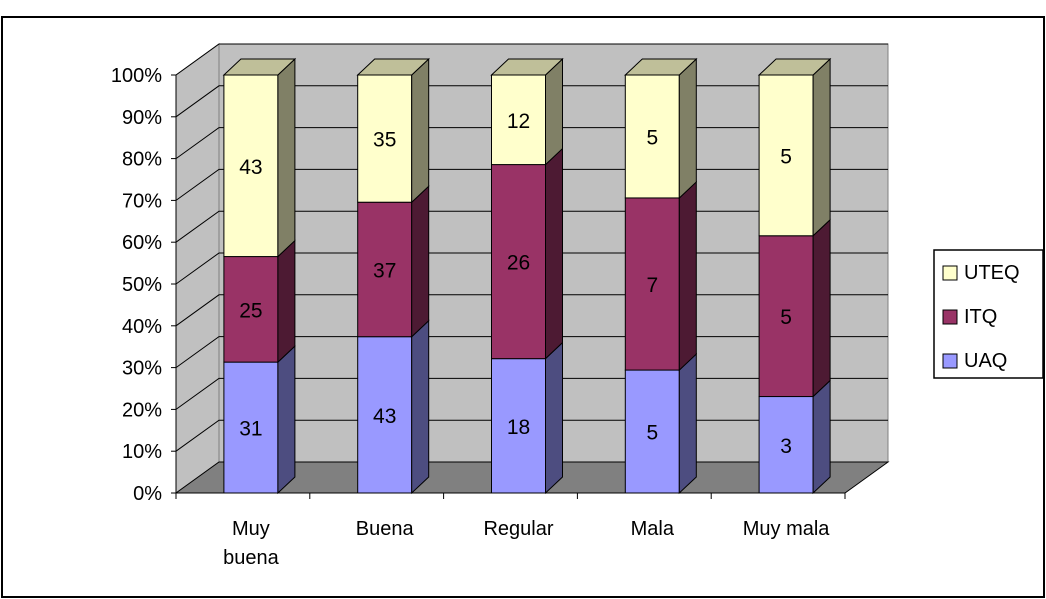 Image resolution: width=1046 pixels, height=599 pixels. I want to click on x-category-label: Regular, so click(518, 529).